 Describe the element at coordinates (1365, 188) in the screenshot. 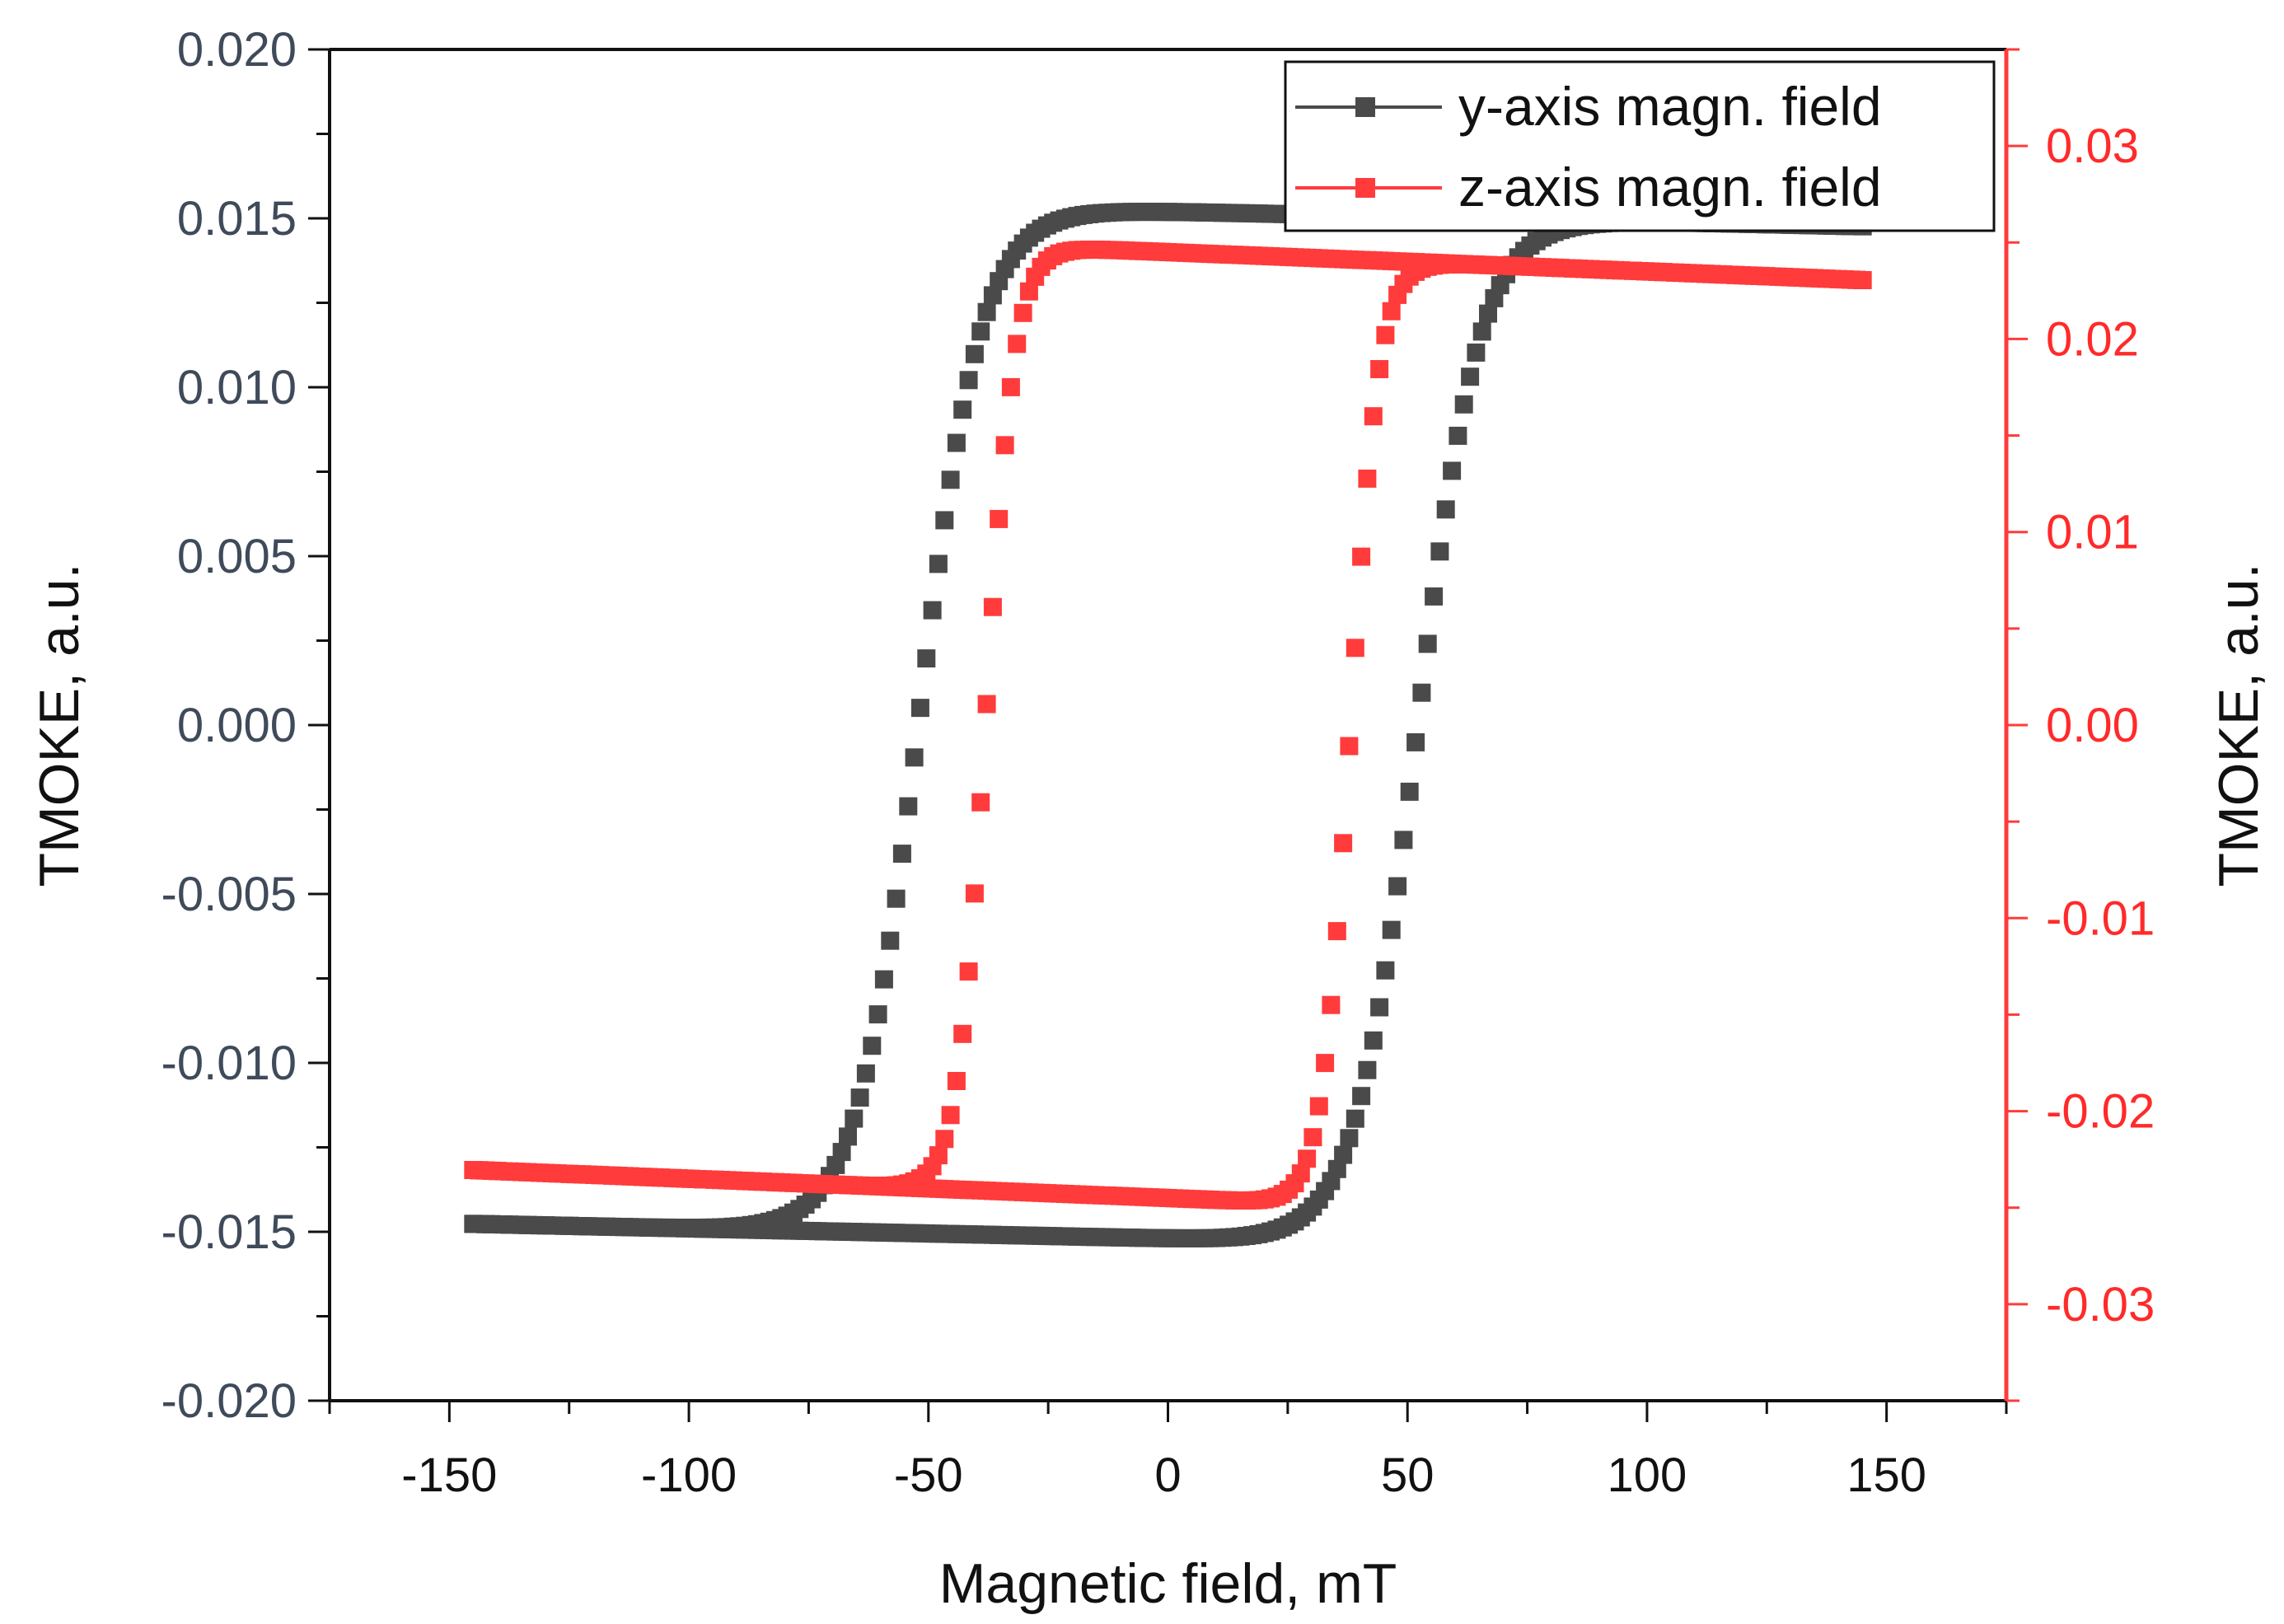

I see `legend-marker-z-axis` at that location.